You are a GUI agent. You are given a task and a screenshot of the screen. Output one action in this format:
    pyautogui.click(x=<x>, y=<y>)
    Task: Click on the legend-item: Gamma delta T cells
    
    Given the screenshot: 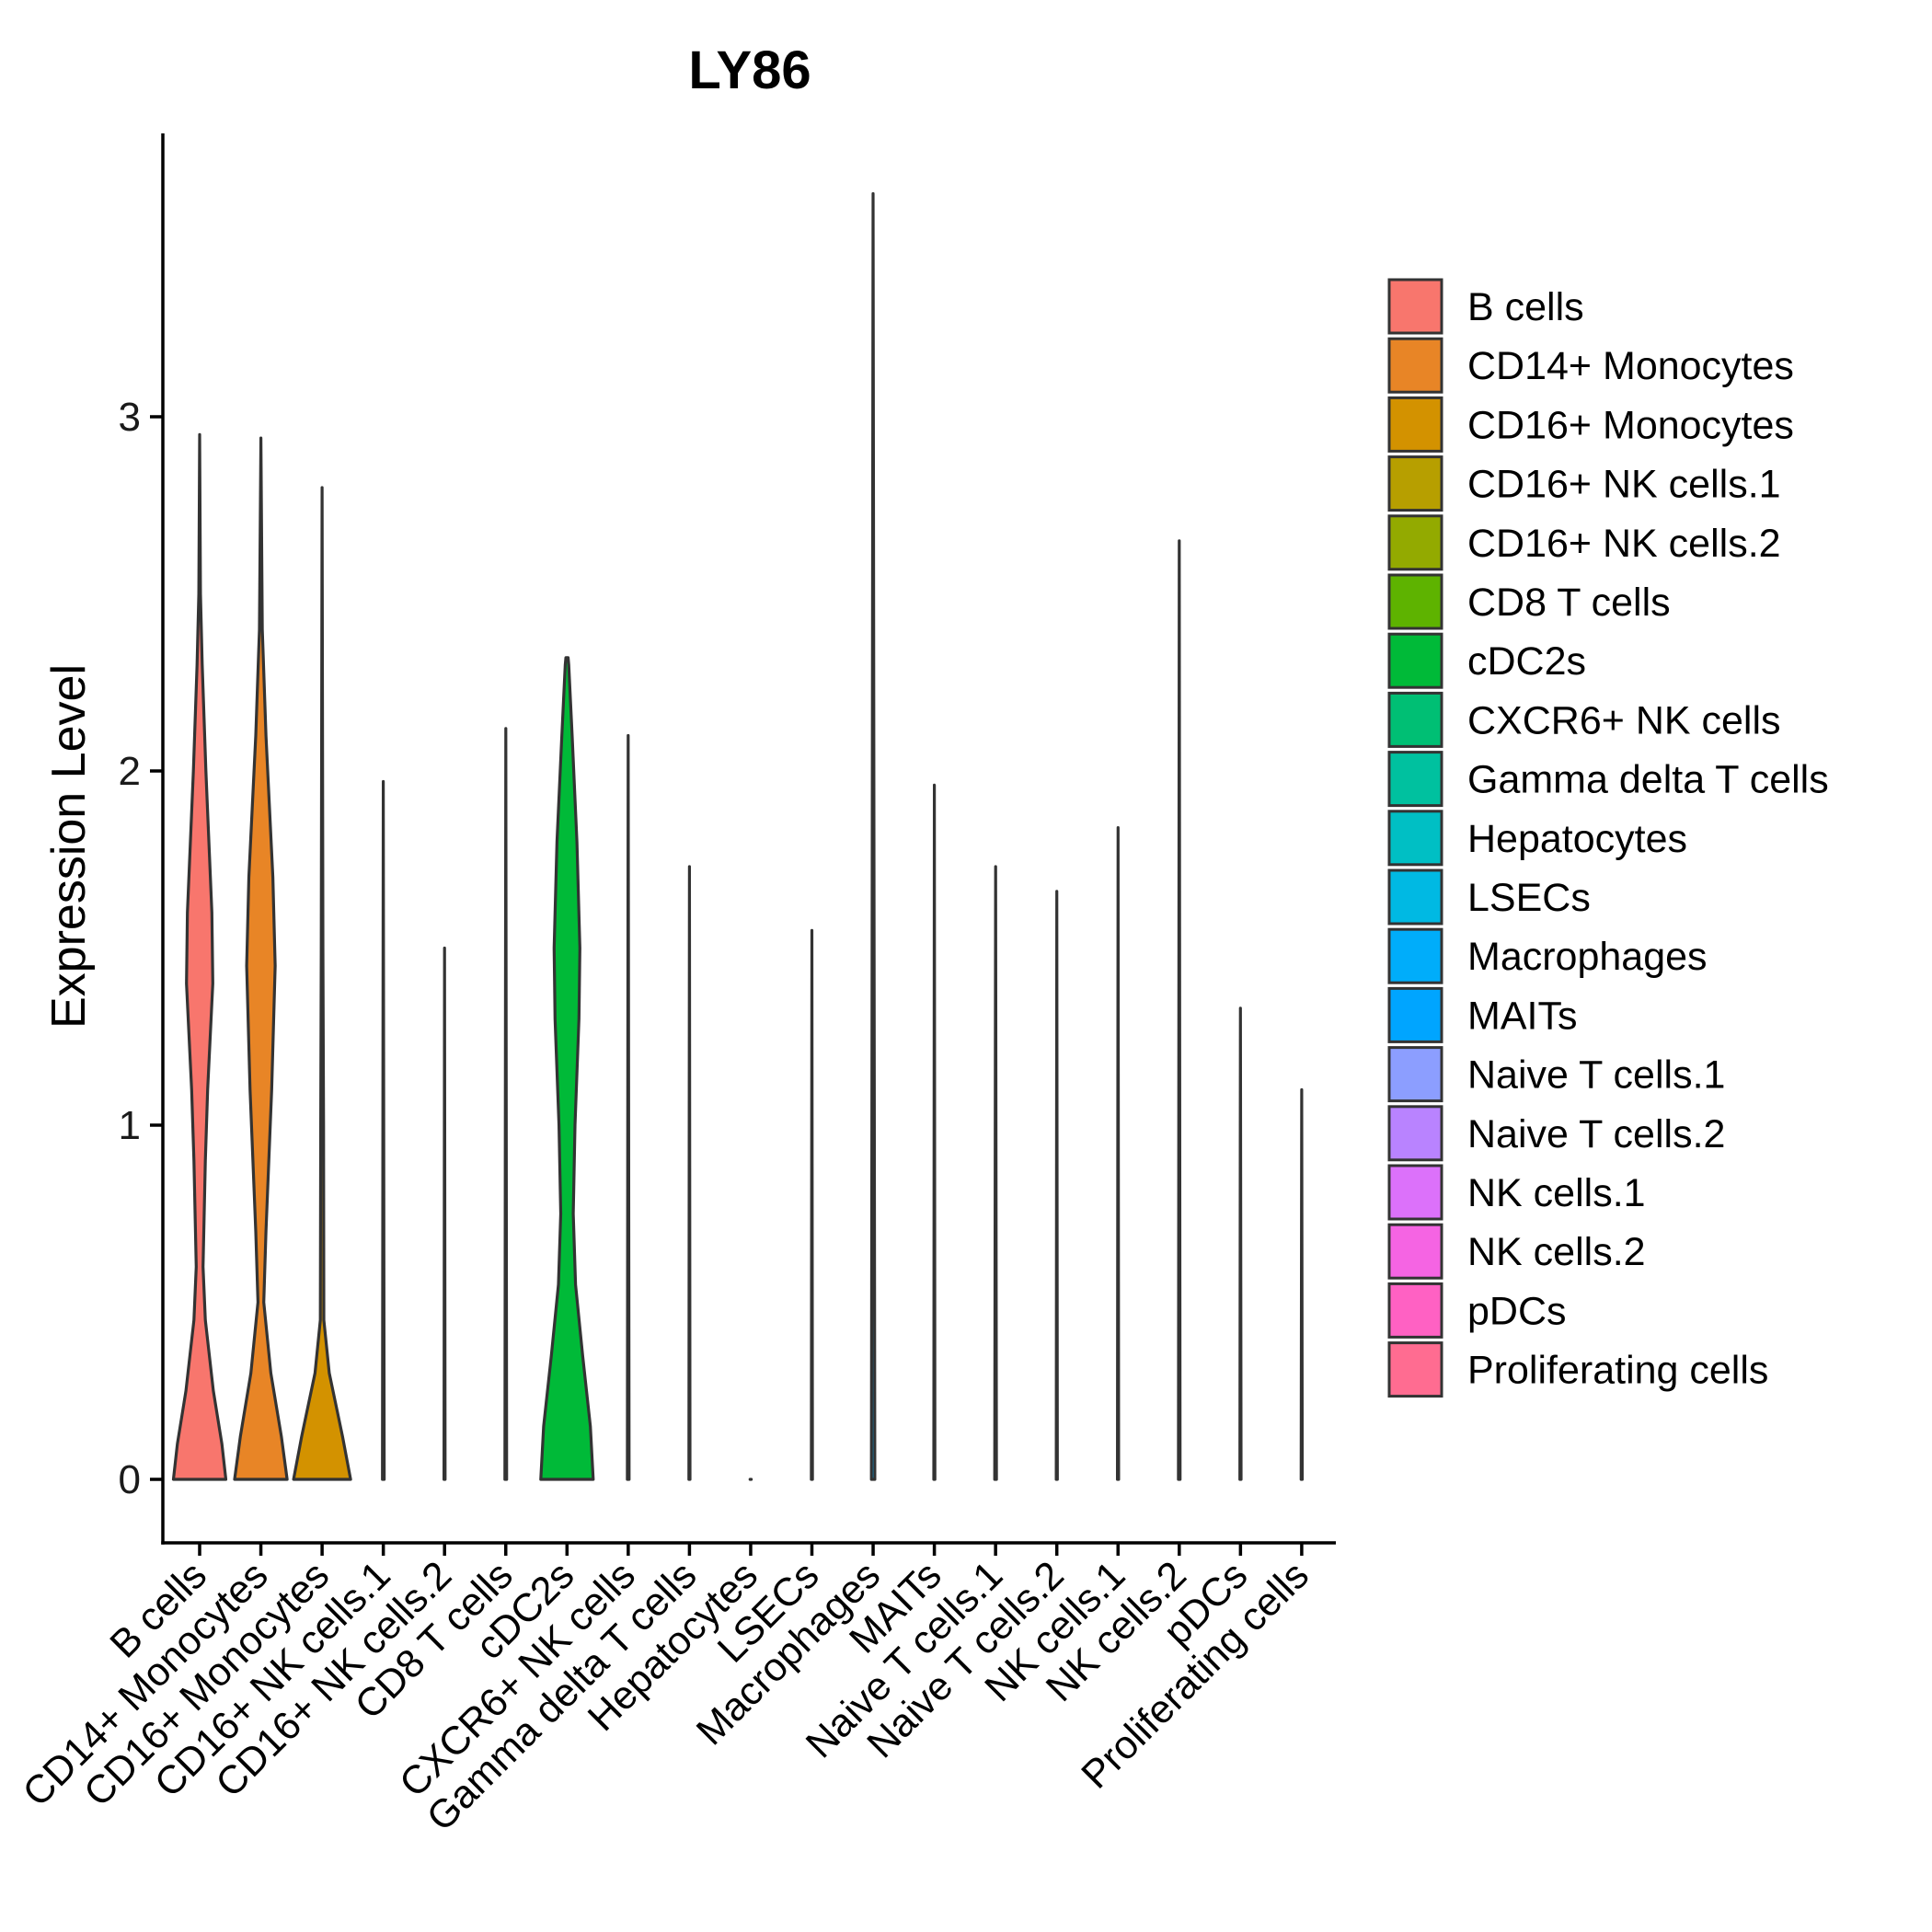 What is the action you would take?
    pyautogui.click(x=1608, y=779)
    